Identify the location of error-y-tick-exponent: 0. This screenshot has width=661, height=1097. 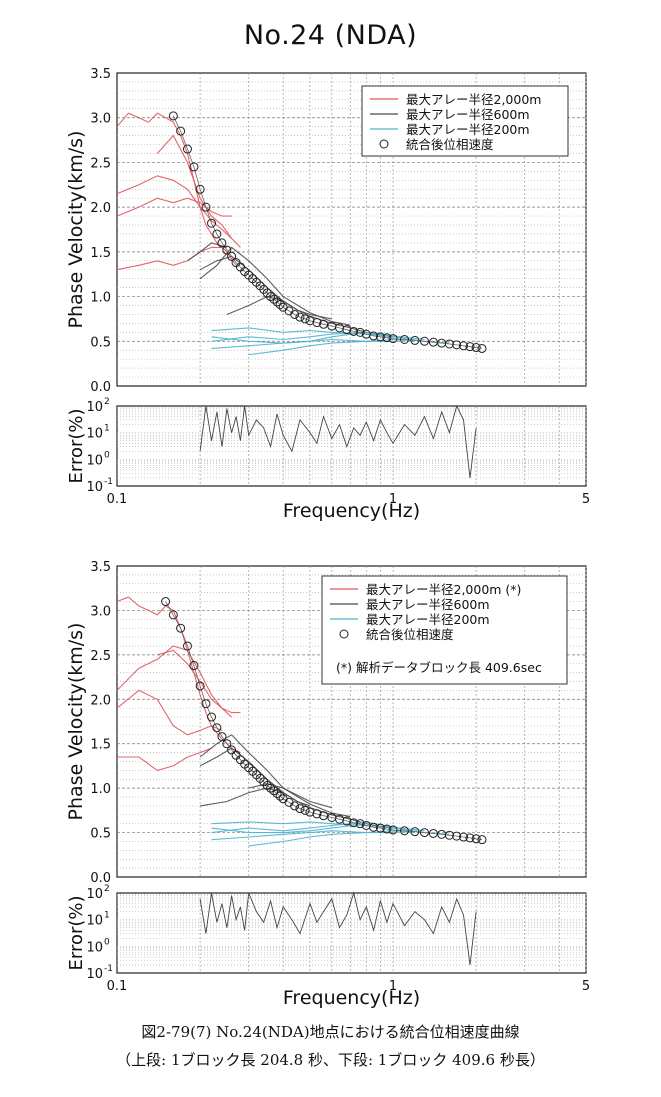
(107, 942).